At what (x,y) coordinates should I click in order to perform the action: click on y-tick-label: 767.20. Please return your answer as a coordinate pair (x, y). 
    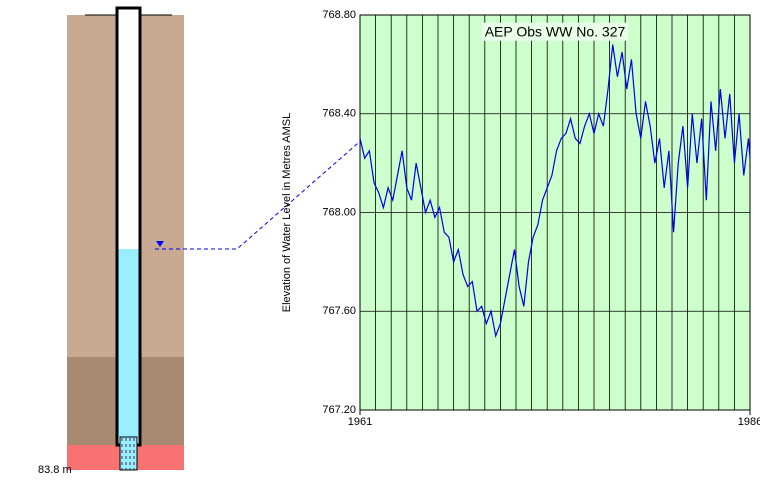
    Looking at the image, I should click on (339, 410).